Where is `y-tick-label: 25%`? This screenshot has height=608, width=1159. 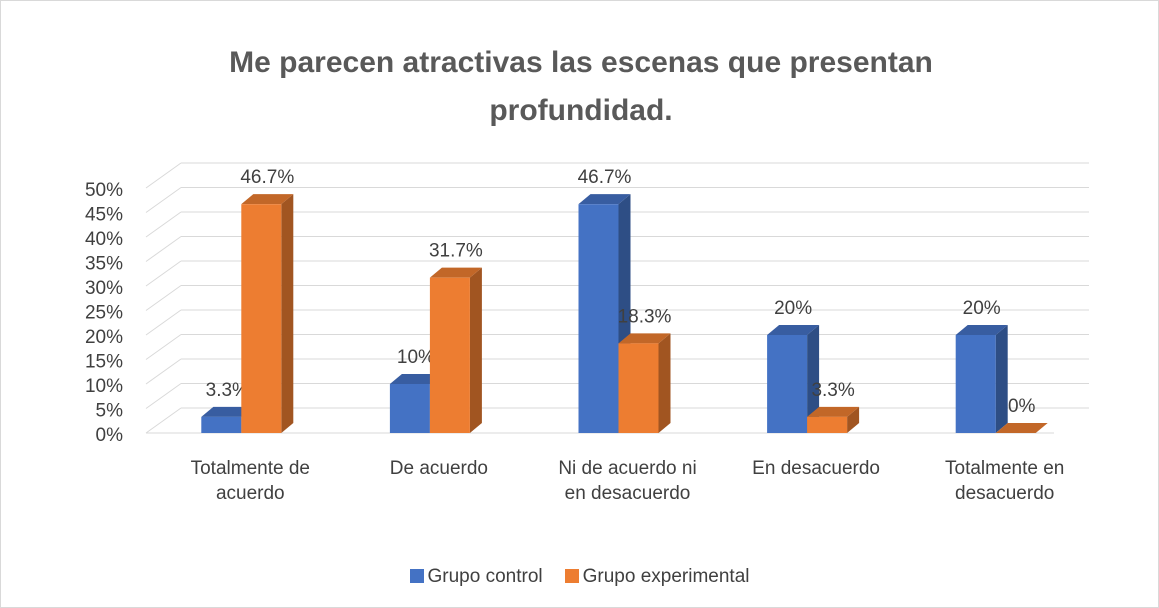
y-tick-label: 25% is located at coordinates (104, 313).